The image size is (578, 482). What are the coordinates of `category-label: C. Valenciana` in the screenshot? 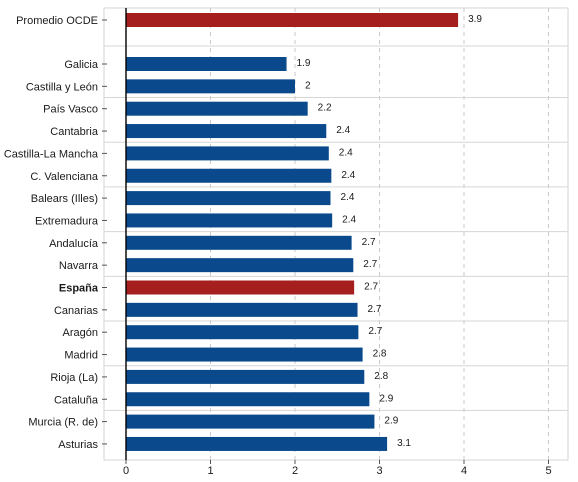 It's located at (64, 177).